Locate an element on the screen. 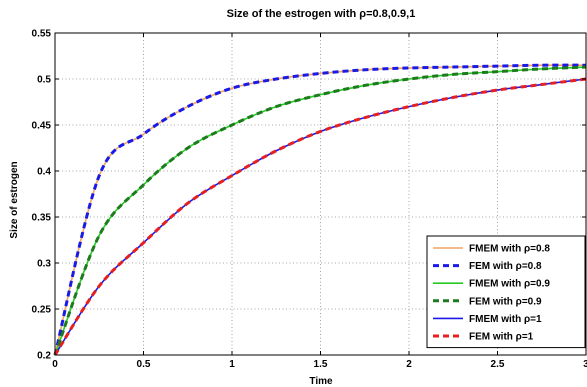 The width and height of the screenshot is (587, 387). x-tick-label: 2.5 is located at coordinates (498, 364).